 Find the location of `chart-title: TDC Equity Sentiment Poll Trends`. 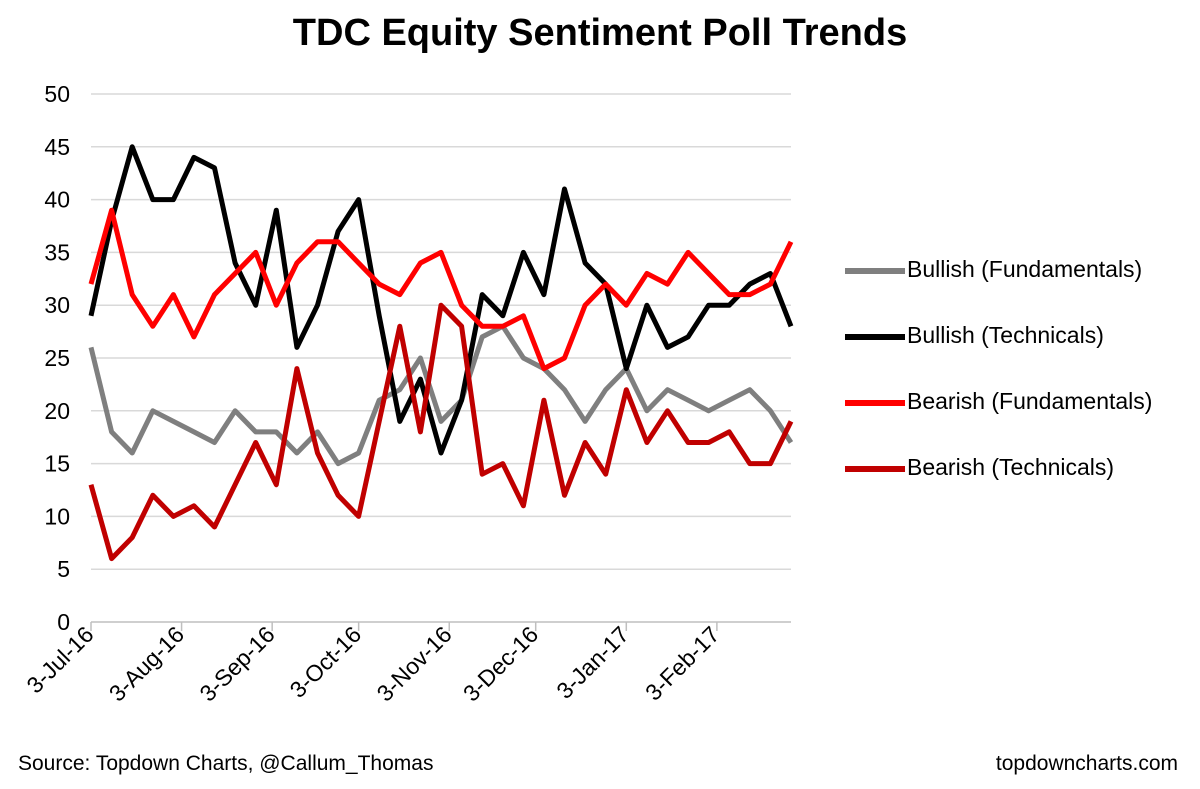

chart-title: TDC Equity Sentiment Poll Trends is located at coordinates (600, 33).